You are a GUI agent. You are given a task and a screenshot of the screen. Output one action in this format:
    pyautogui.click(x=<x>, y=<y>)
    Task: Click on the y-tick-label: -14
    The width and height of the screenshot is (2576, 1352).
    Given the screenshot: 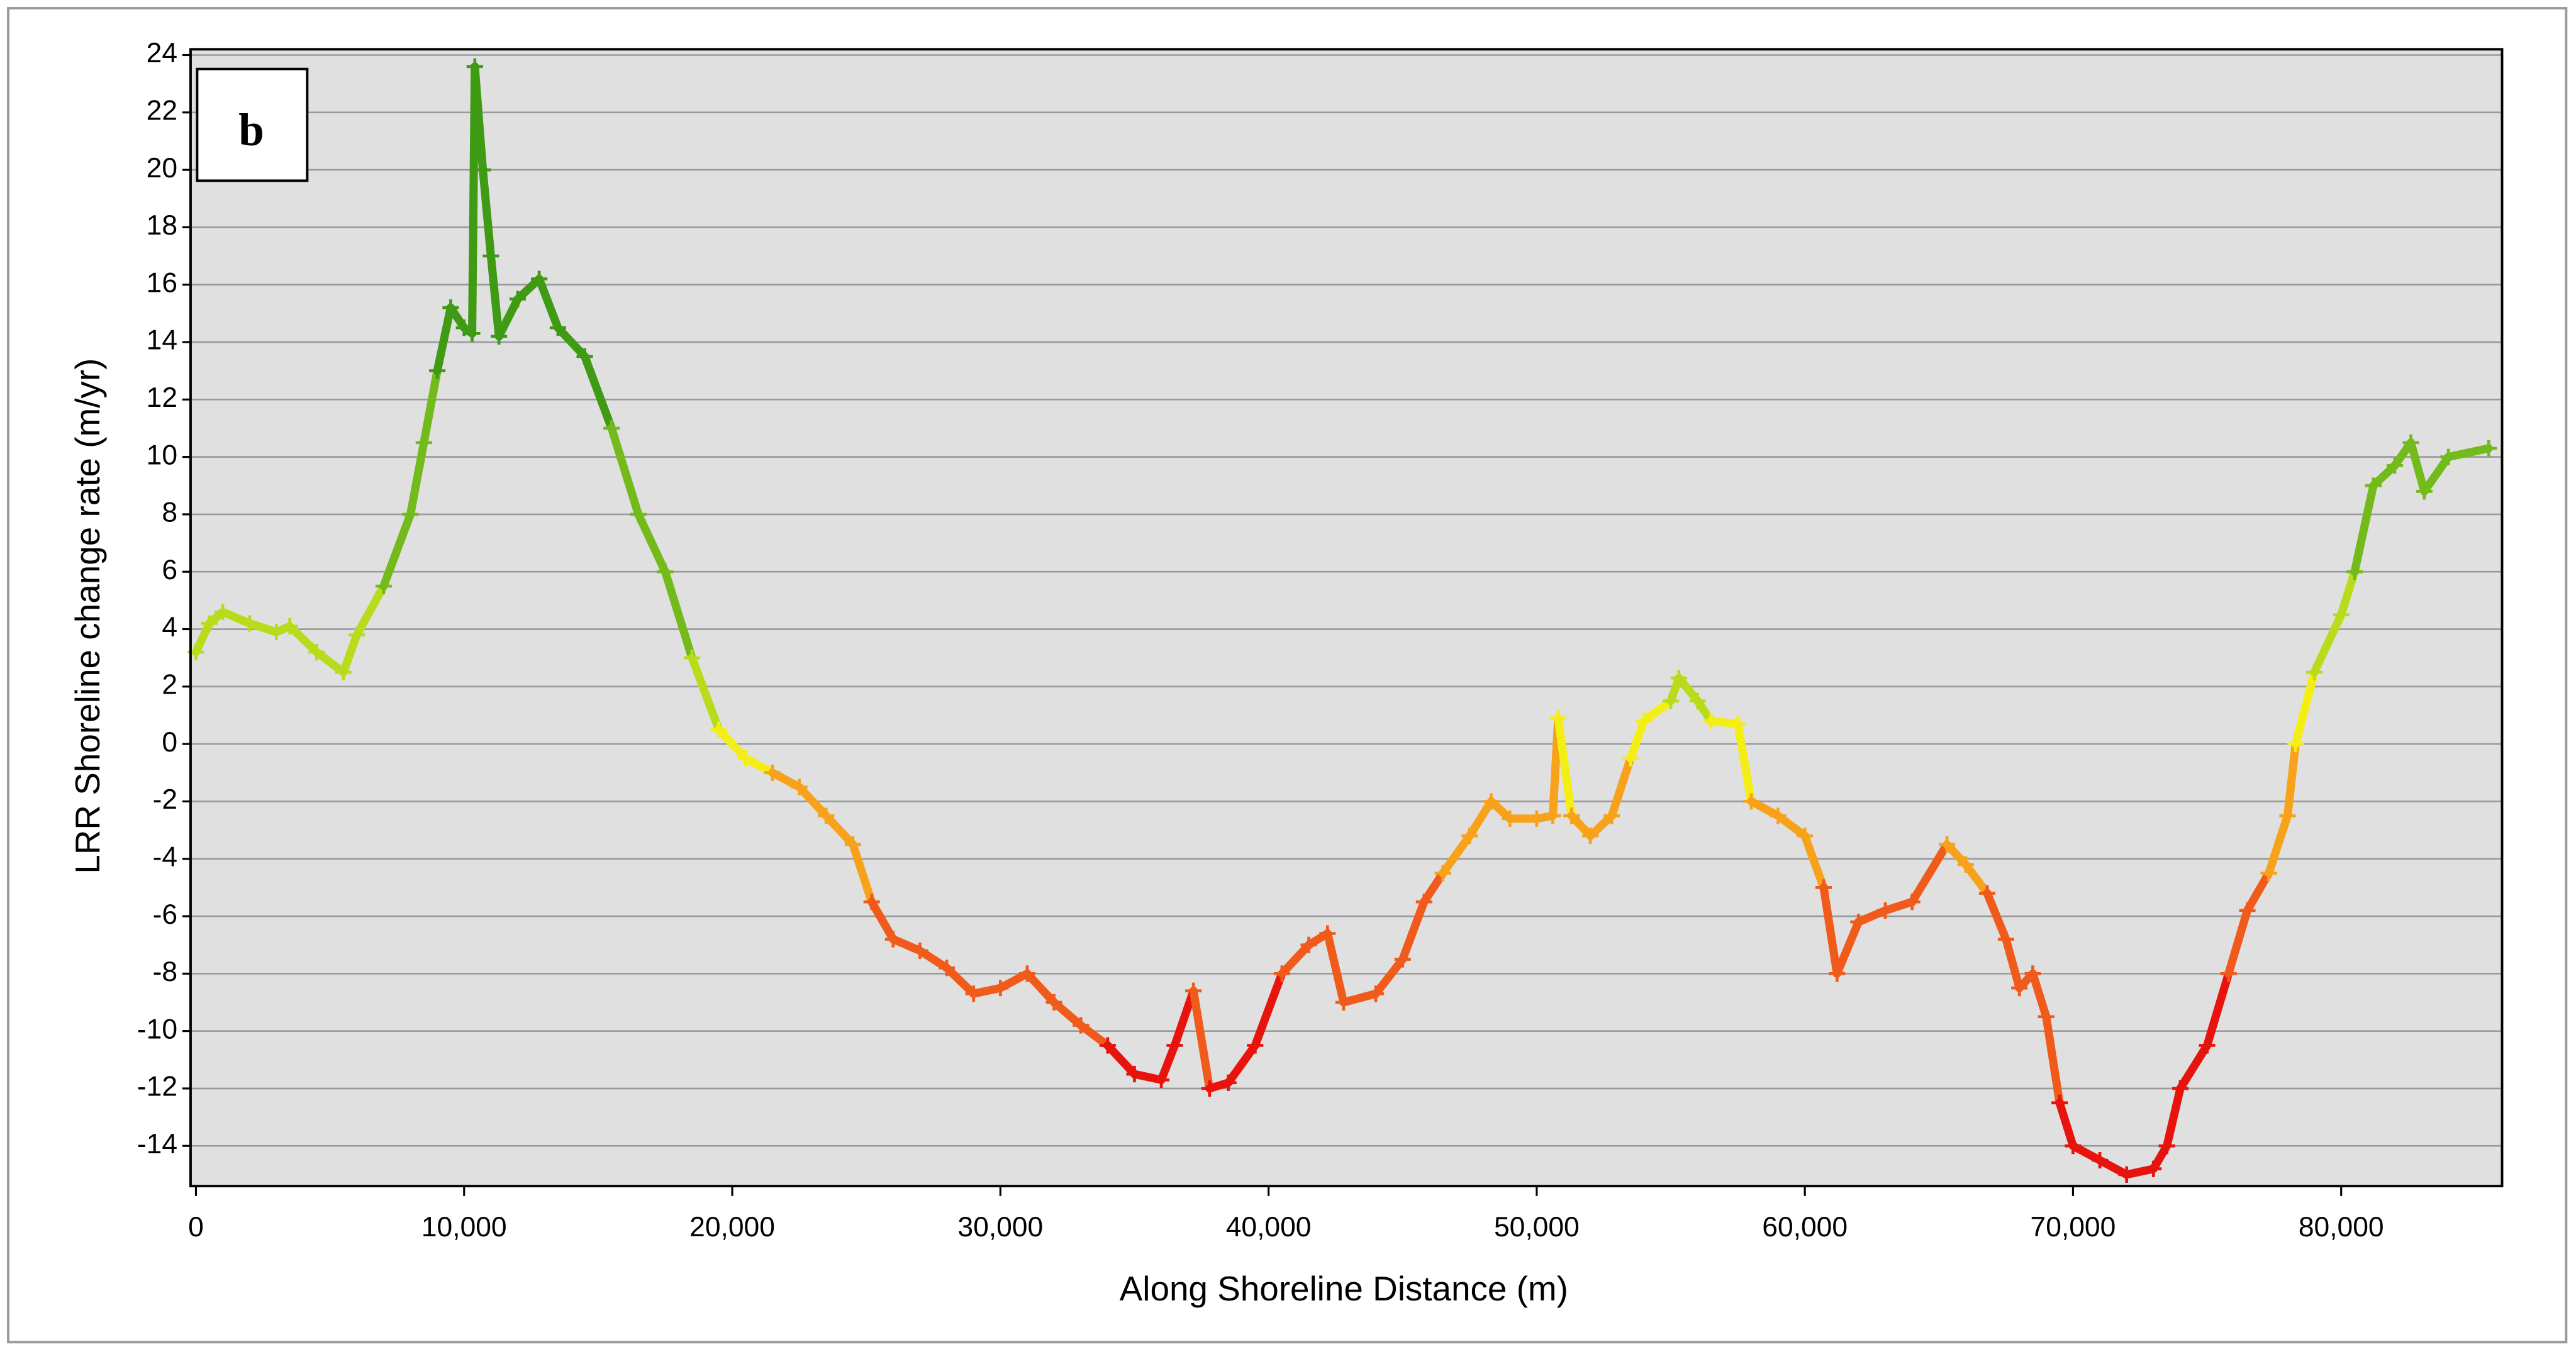 What is the action you would take?
    pyautogui.click(x=157, y=1144)
    